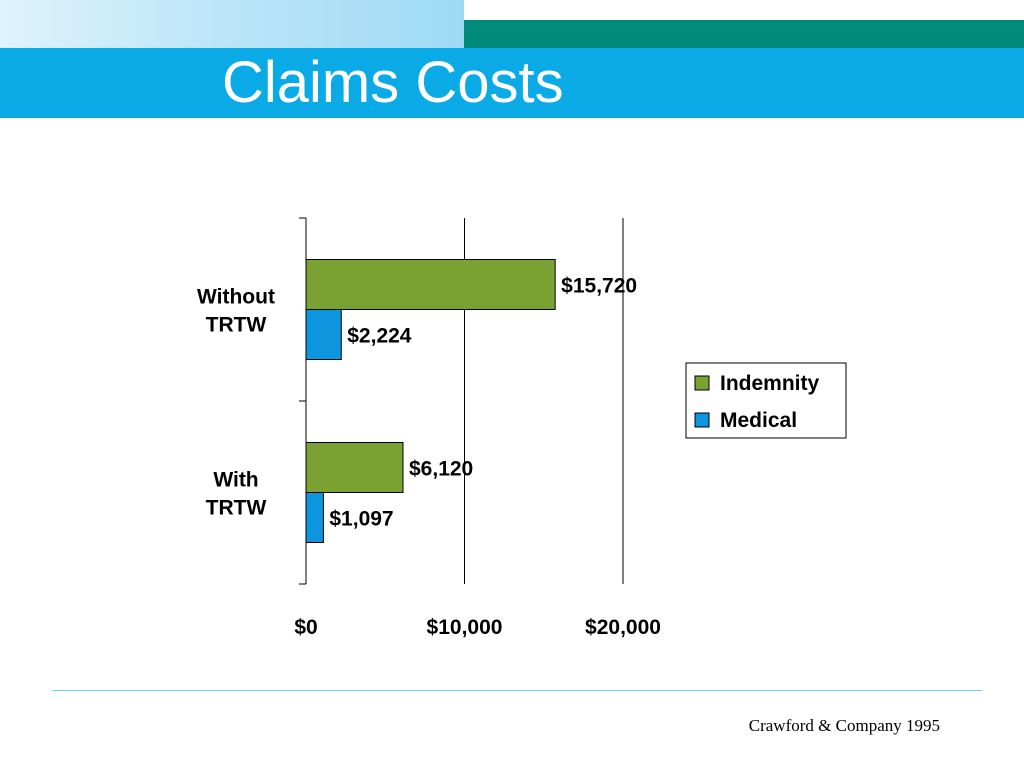 This screenshot has width=1024, height=768. Describe the element at coordinates (744, 34) in the screenshot. I see `header-accent-bar` at that location.